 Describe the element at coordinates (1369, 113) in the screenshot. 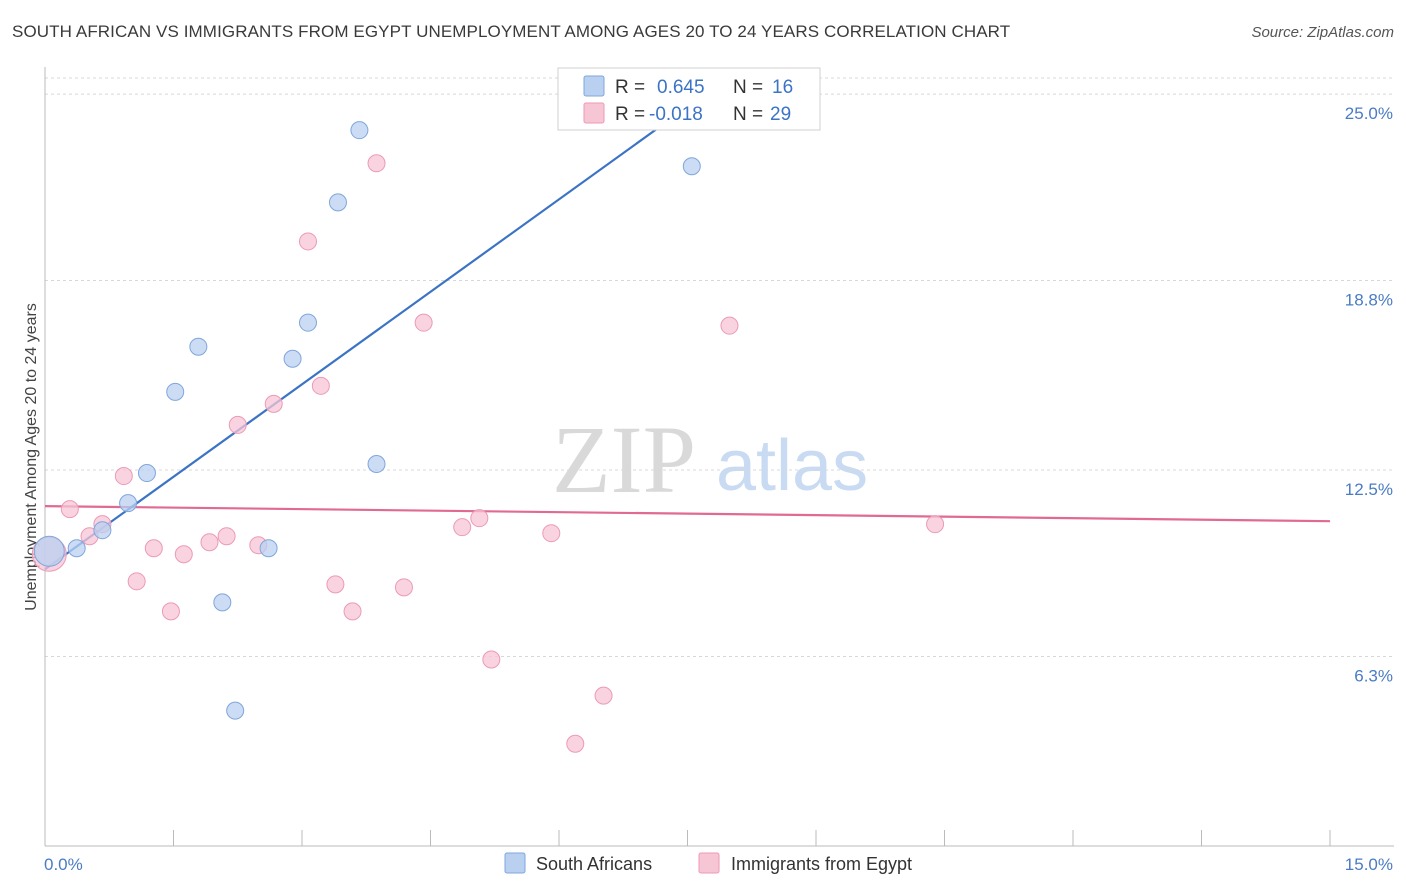

I see `y-tick-label: 25.0%` at that location.